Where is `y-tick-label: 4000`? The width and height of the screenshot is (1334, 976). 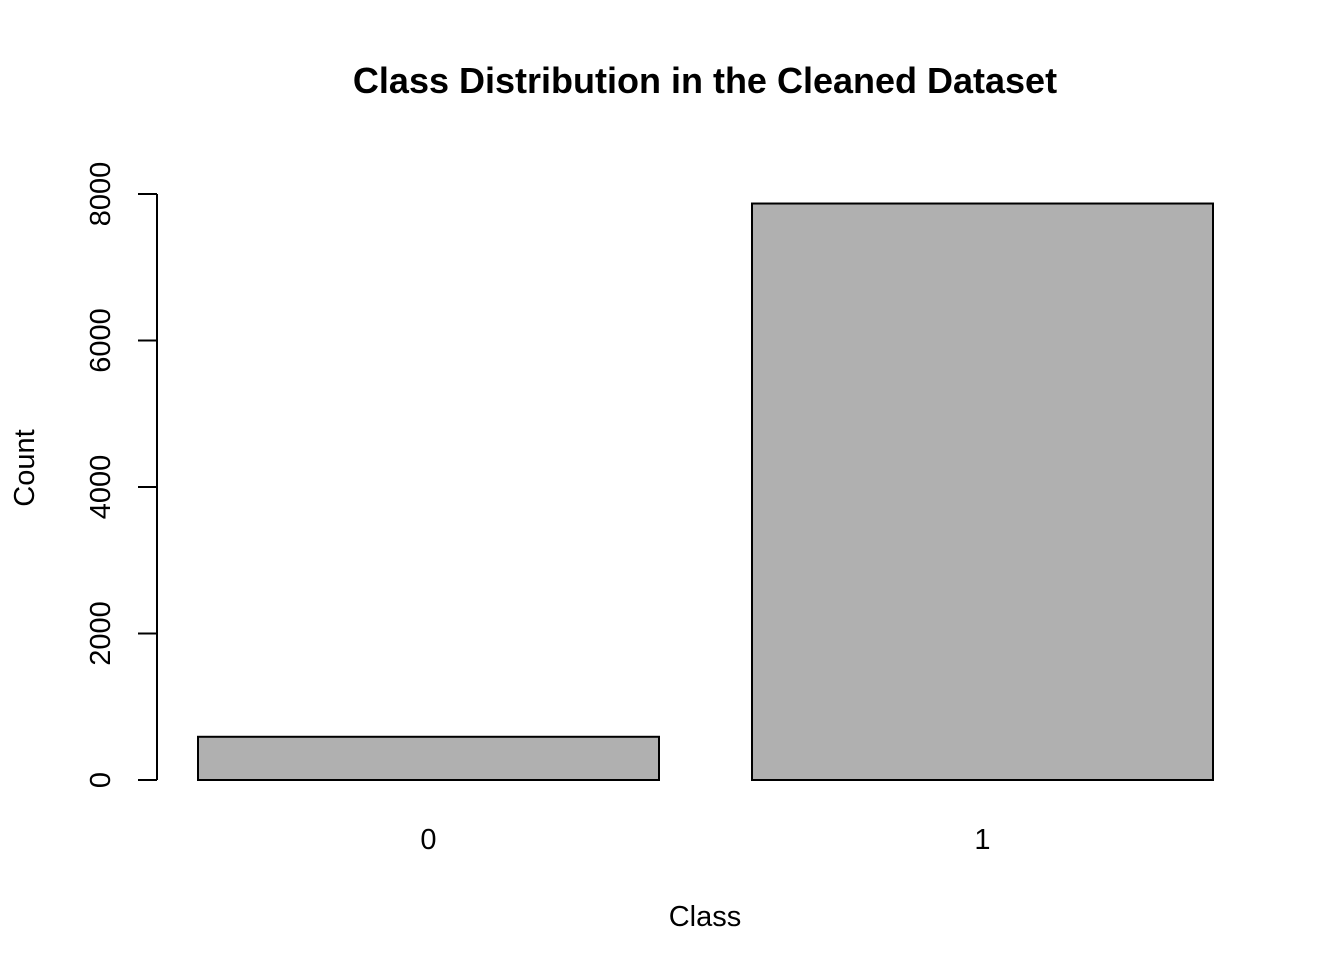 y-tick-label: 4000 is located at coordinates (101, 487).